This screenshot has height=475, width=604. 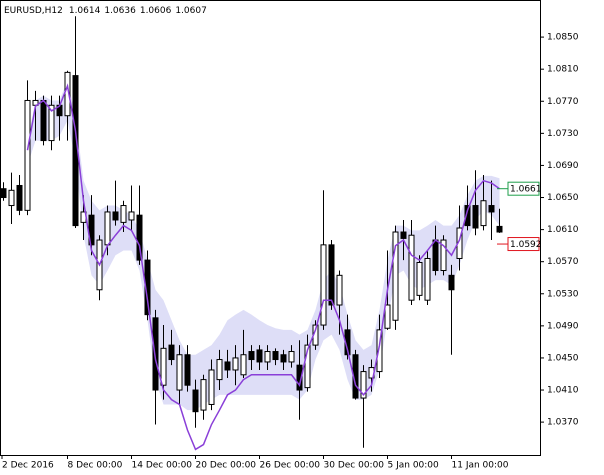 I want to click on x-tick-label: 30 Dec 00:00, so click(x=354, y=466).